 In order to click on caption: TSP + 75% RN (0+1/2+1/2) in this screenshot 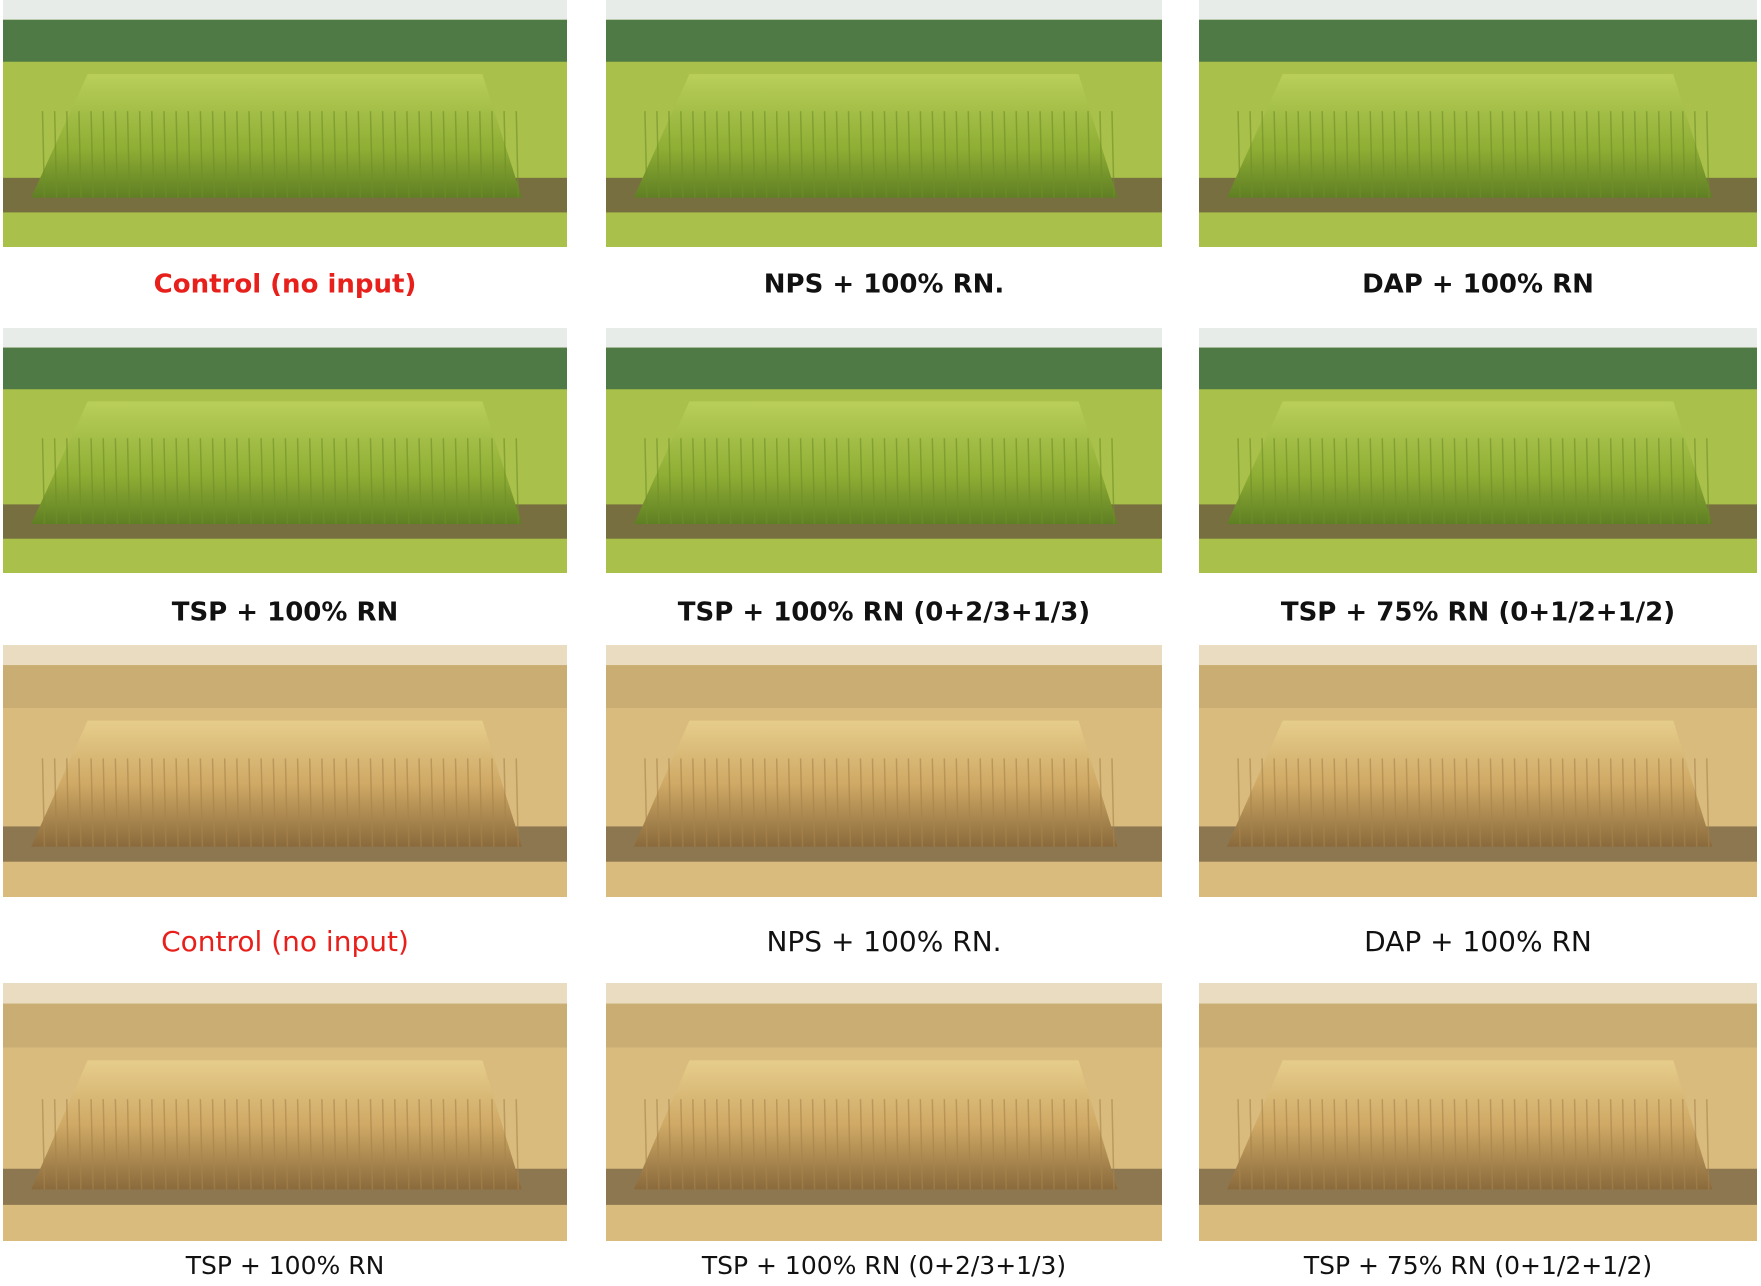, I will do `click(1477, 1265)`.